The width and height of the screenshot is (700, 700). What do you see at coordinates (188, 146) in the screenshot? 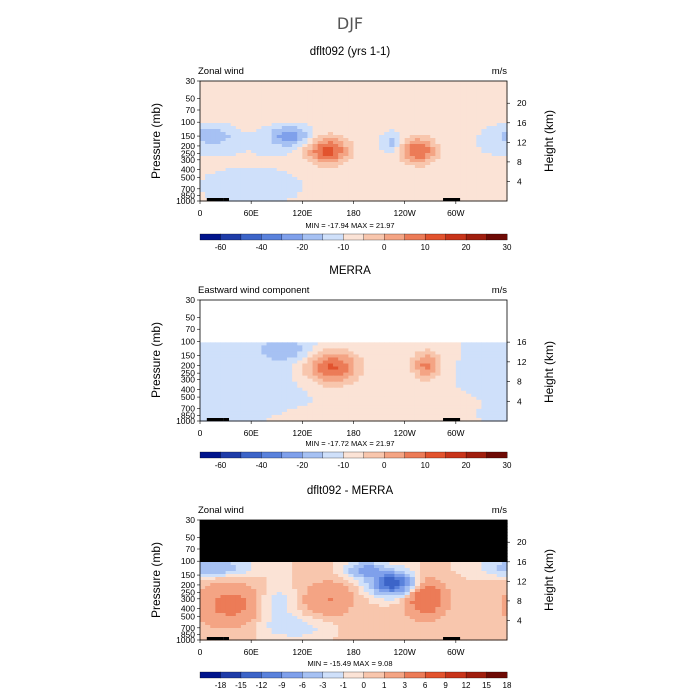
I see `pressure-tick-label: 200` at bounding box center [188, 146].